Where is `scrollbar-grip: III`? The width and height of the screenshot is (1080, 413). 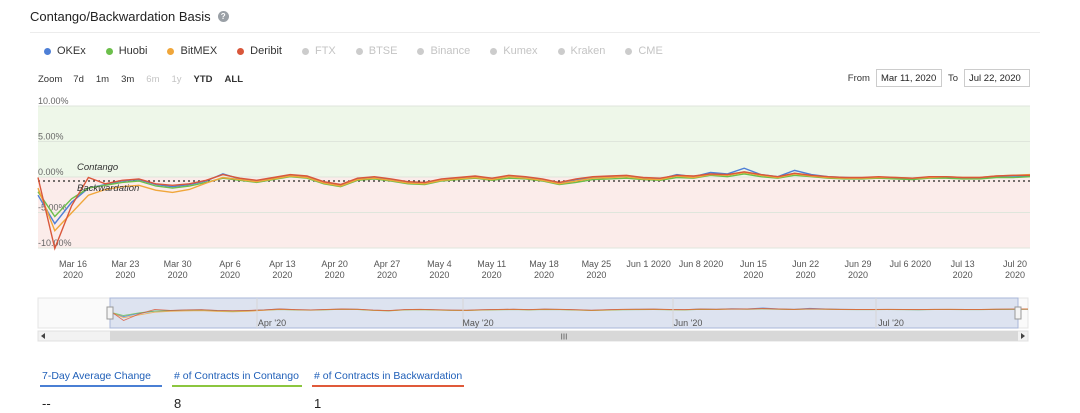 scrollbar-grip: III is located at coordinates (564, 337).